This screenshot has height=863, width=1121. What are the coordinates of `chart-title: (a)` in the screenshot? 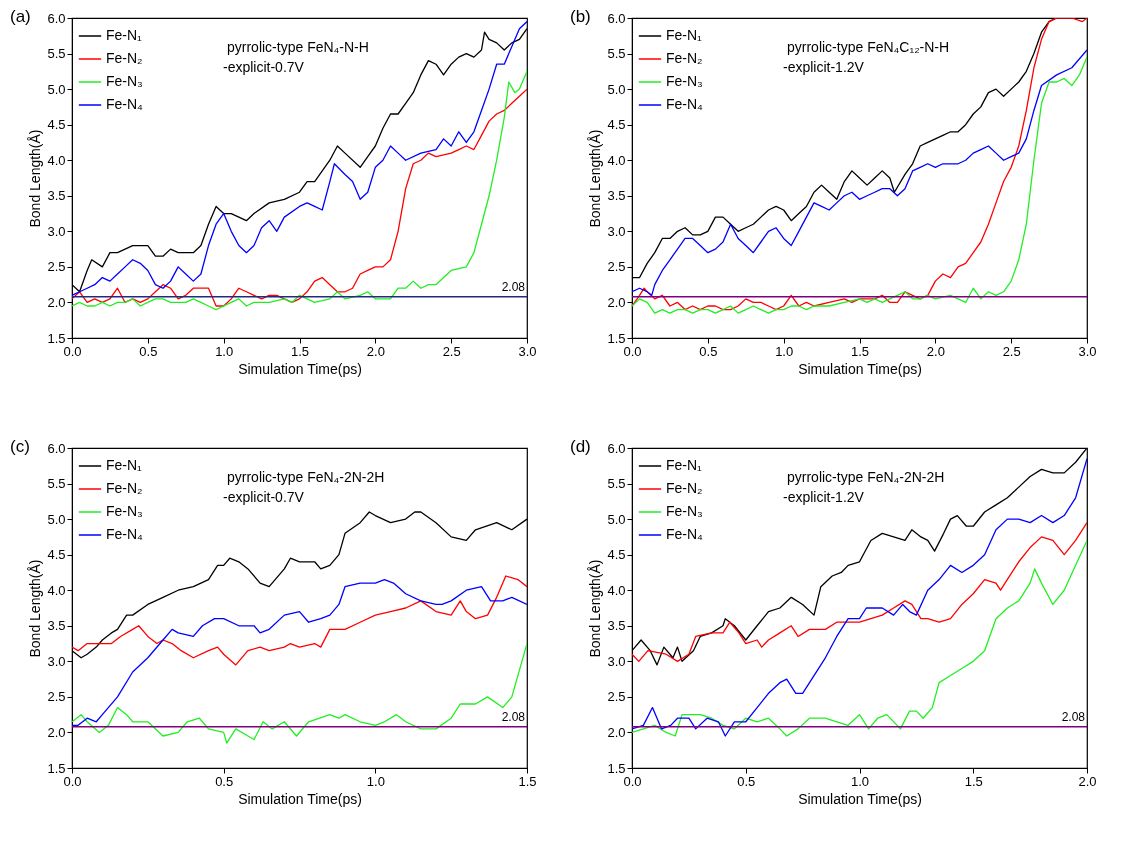 It's located at (20, 16).